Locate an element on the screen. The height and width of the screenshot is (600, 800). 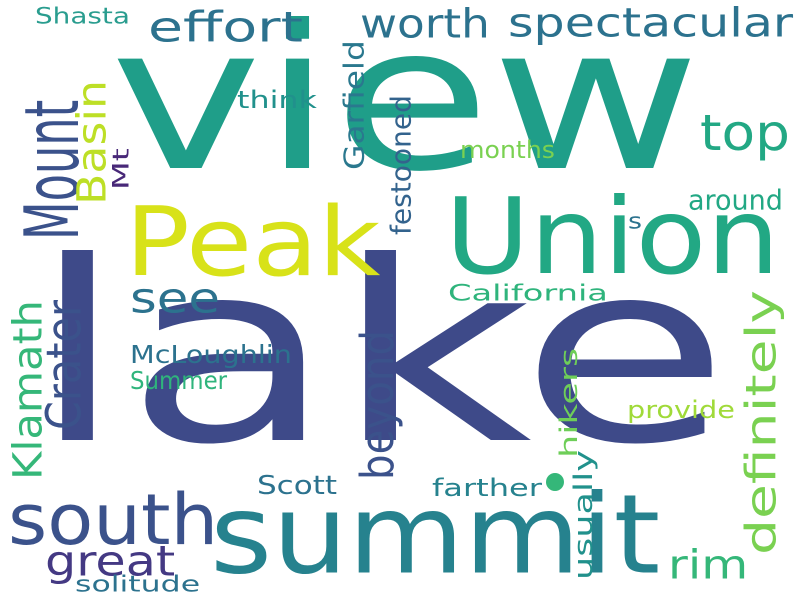
word-spectacular: spectacular is located at coordinates (651, 23).